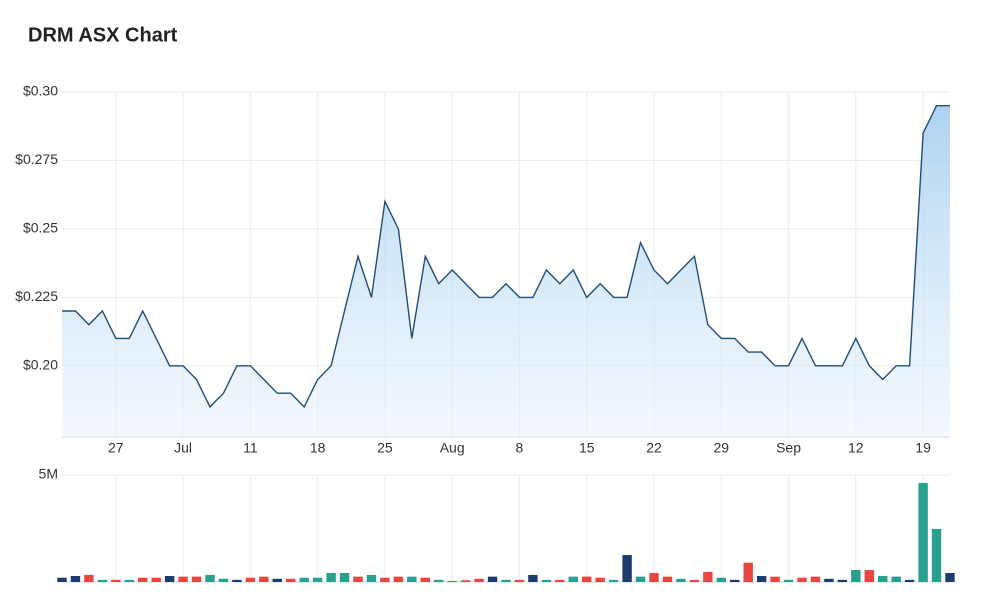 The image size is (1000, 611). I want to click on x-tick-label: 8, so click(520, 448).